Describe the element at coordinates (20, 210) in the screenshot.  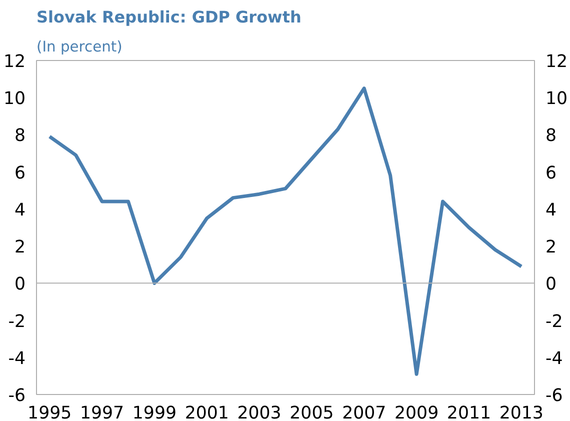
I see `y-tick-label: 4` at that location.